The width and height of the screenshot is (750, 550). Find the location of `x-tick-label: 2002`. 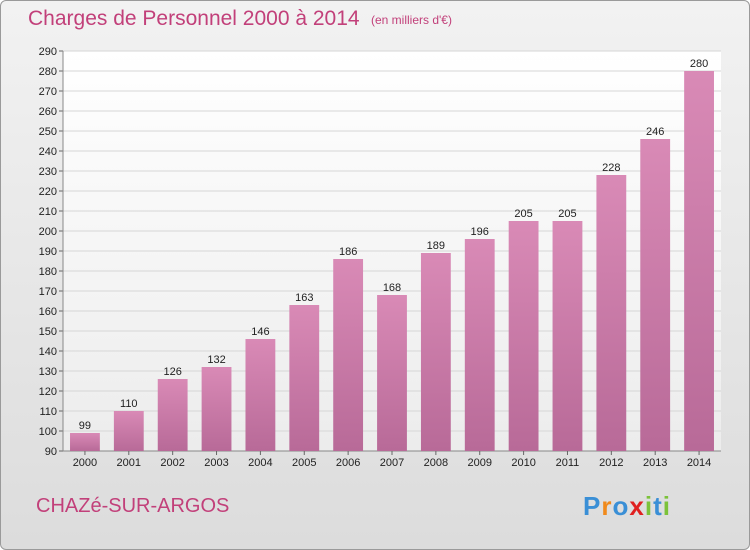

x-tick-label: 2002 is located at coordinates (172, 463).